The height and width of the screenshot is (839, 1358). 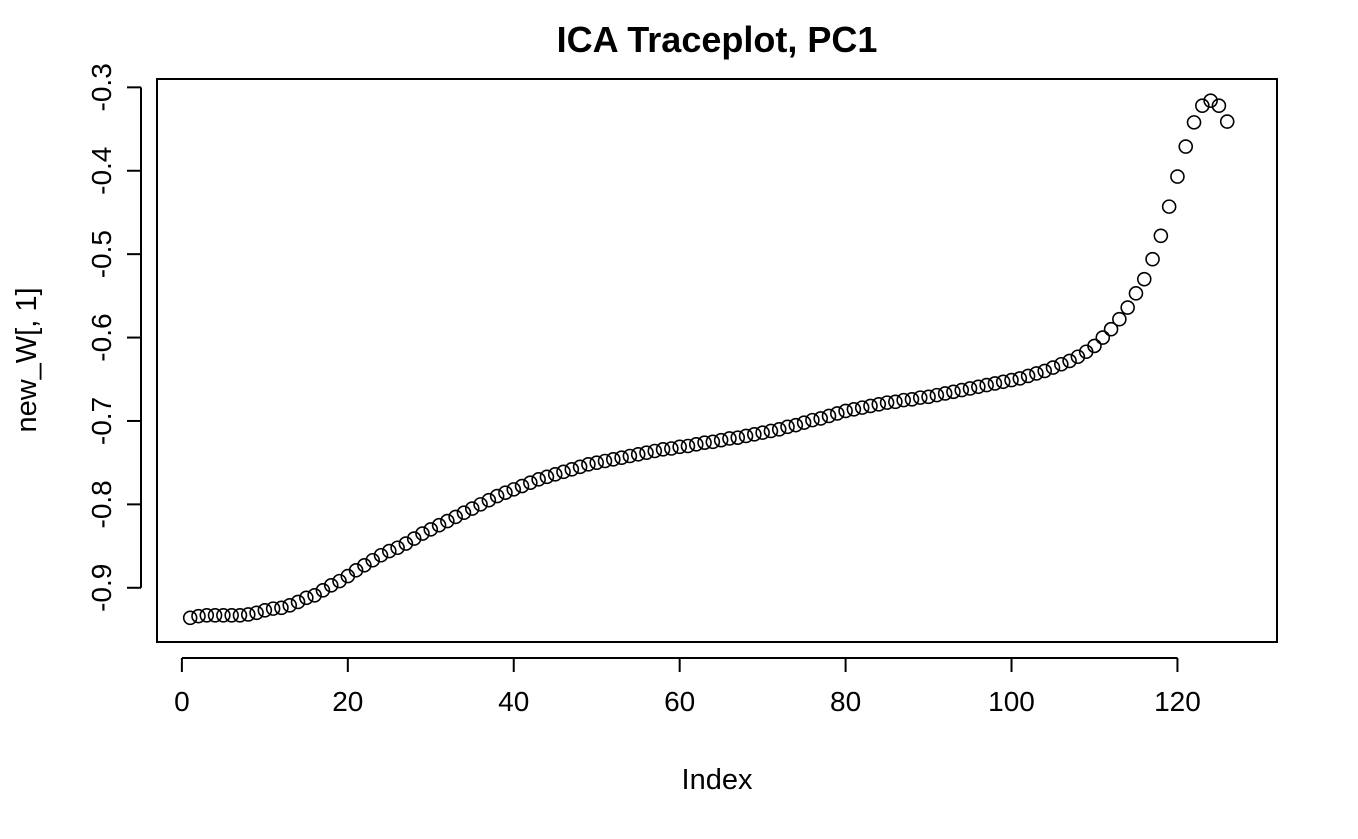 I want to click on y-tick-label: -0.7, so click(x=101, y=421).